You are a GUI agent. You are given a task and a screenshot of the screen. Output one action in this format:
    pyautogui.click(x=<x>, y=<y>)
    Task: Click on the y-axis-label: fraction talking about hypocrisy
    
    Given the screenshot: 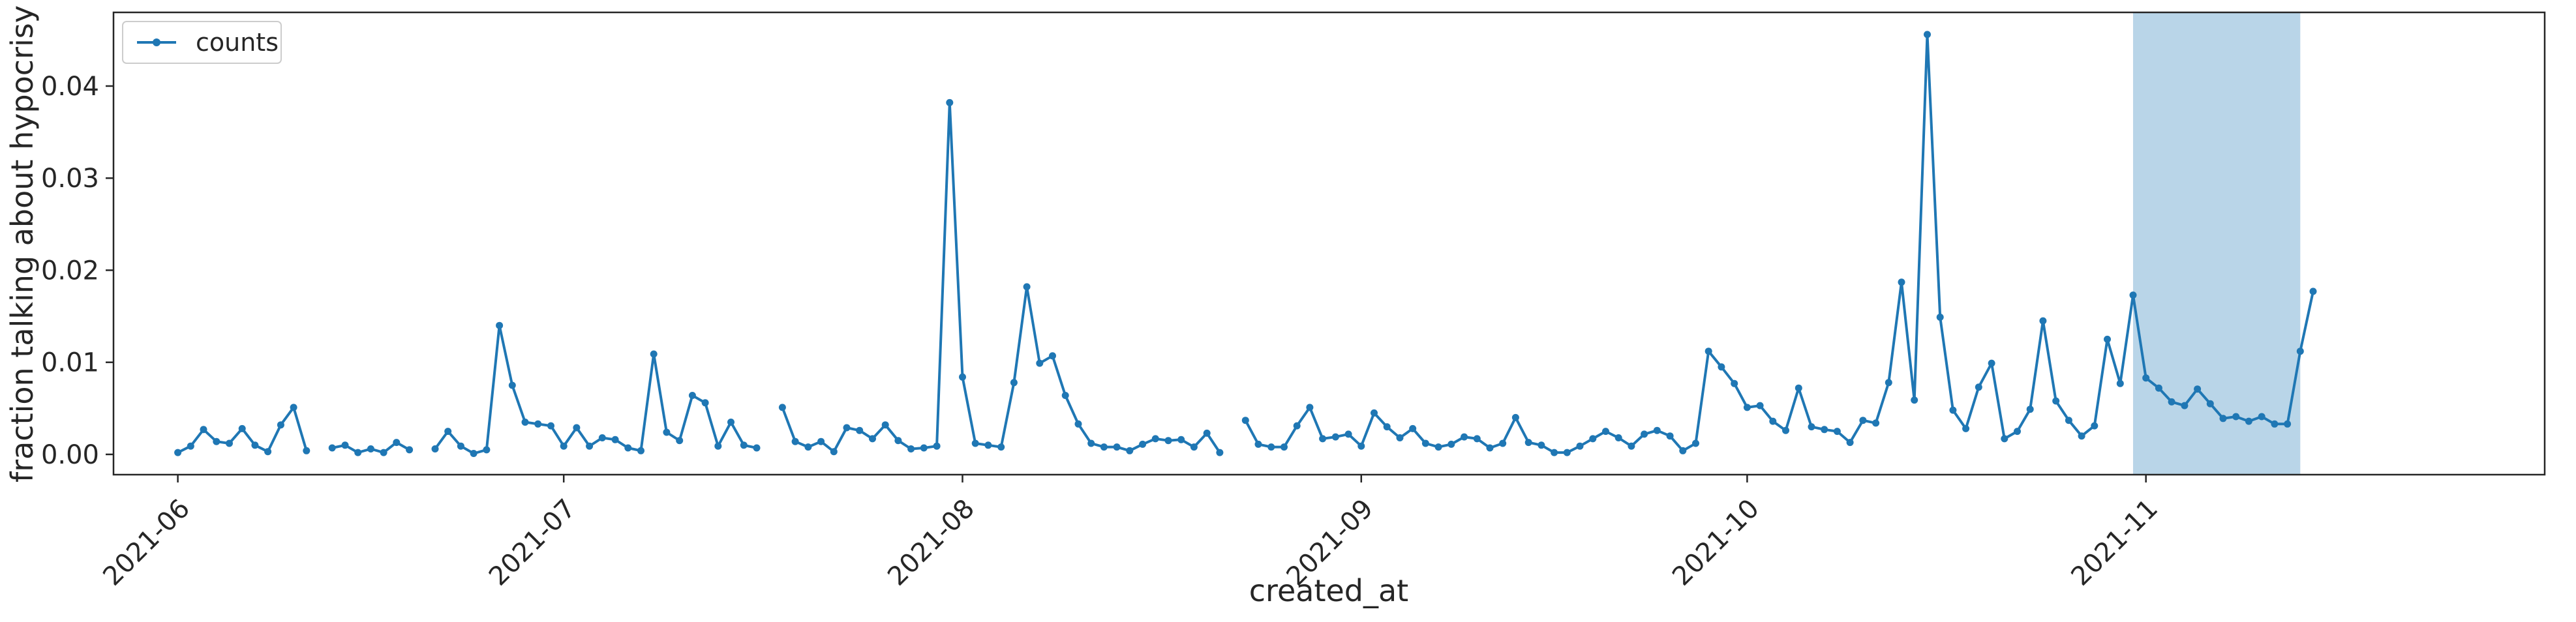 What is the action you would take?
    pyautogui.click(x=23, y=244)
    